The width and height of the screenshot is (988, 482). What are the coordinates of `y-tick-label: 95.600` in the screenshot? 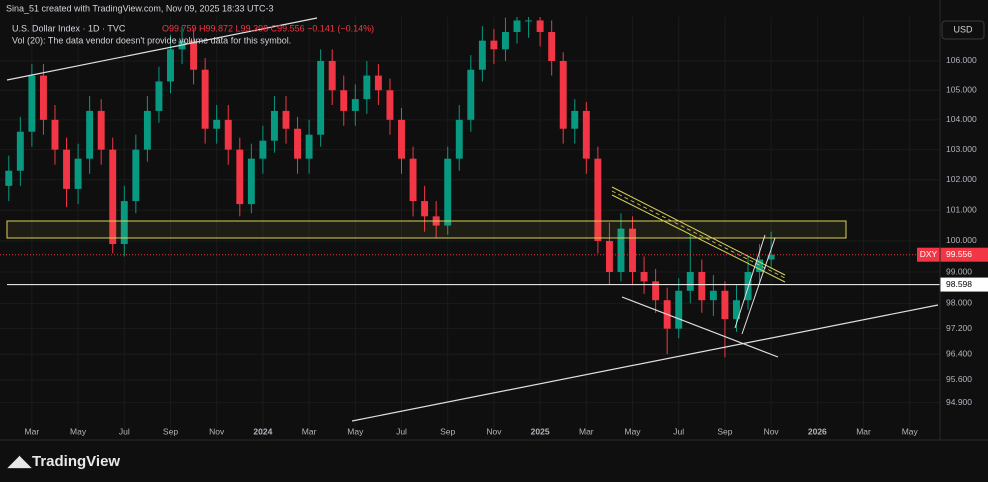 It's located at (959, 379).